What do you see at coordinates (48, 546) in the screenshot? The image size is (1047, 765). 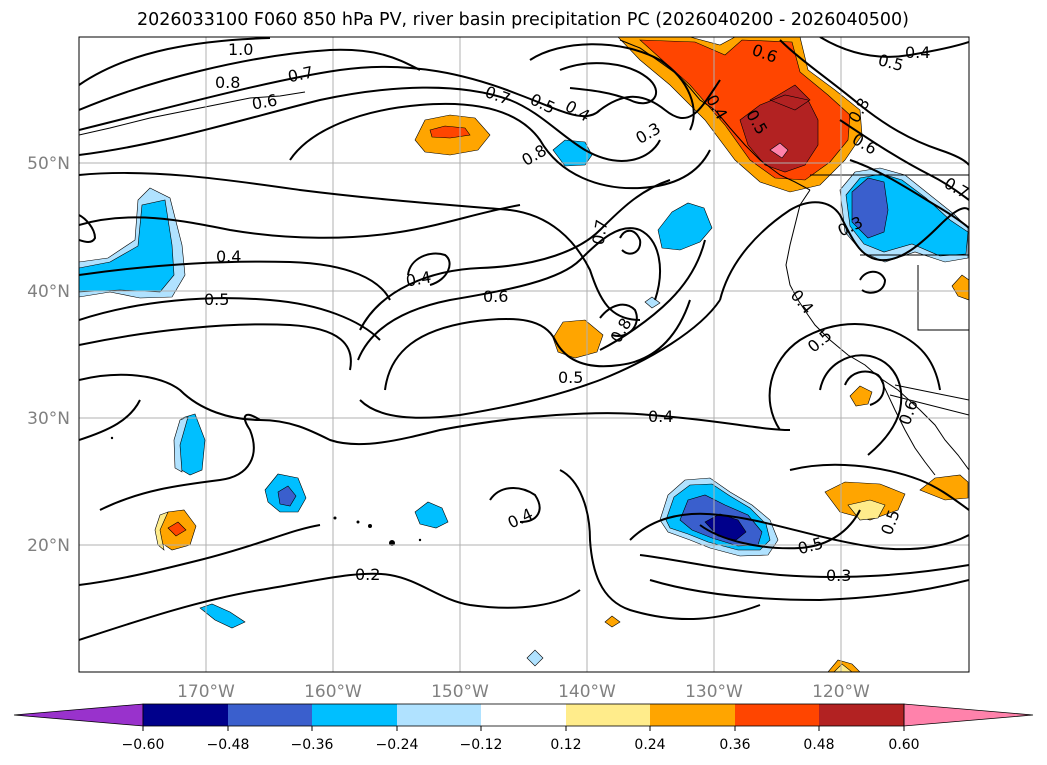 I see `lat-label-20n: 20°N` at bounding box center [48, 546].